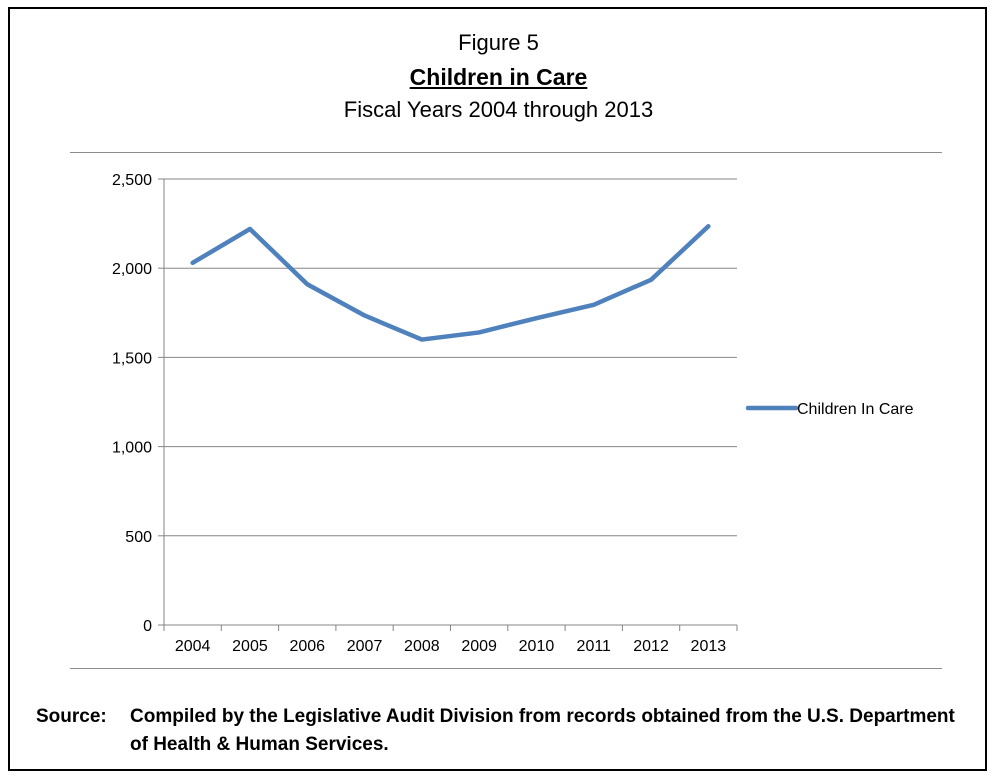 Image resolution: width=997 pixels, height=780 pixels. Describe the element at coordinates (506, 668) in the screenshot. I see `chart-bottom-rule` at that location.